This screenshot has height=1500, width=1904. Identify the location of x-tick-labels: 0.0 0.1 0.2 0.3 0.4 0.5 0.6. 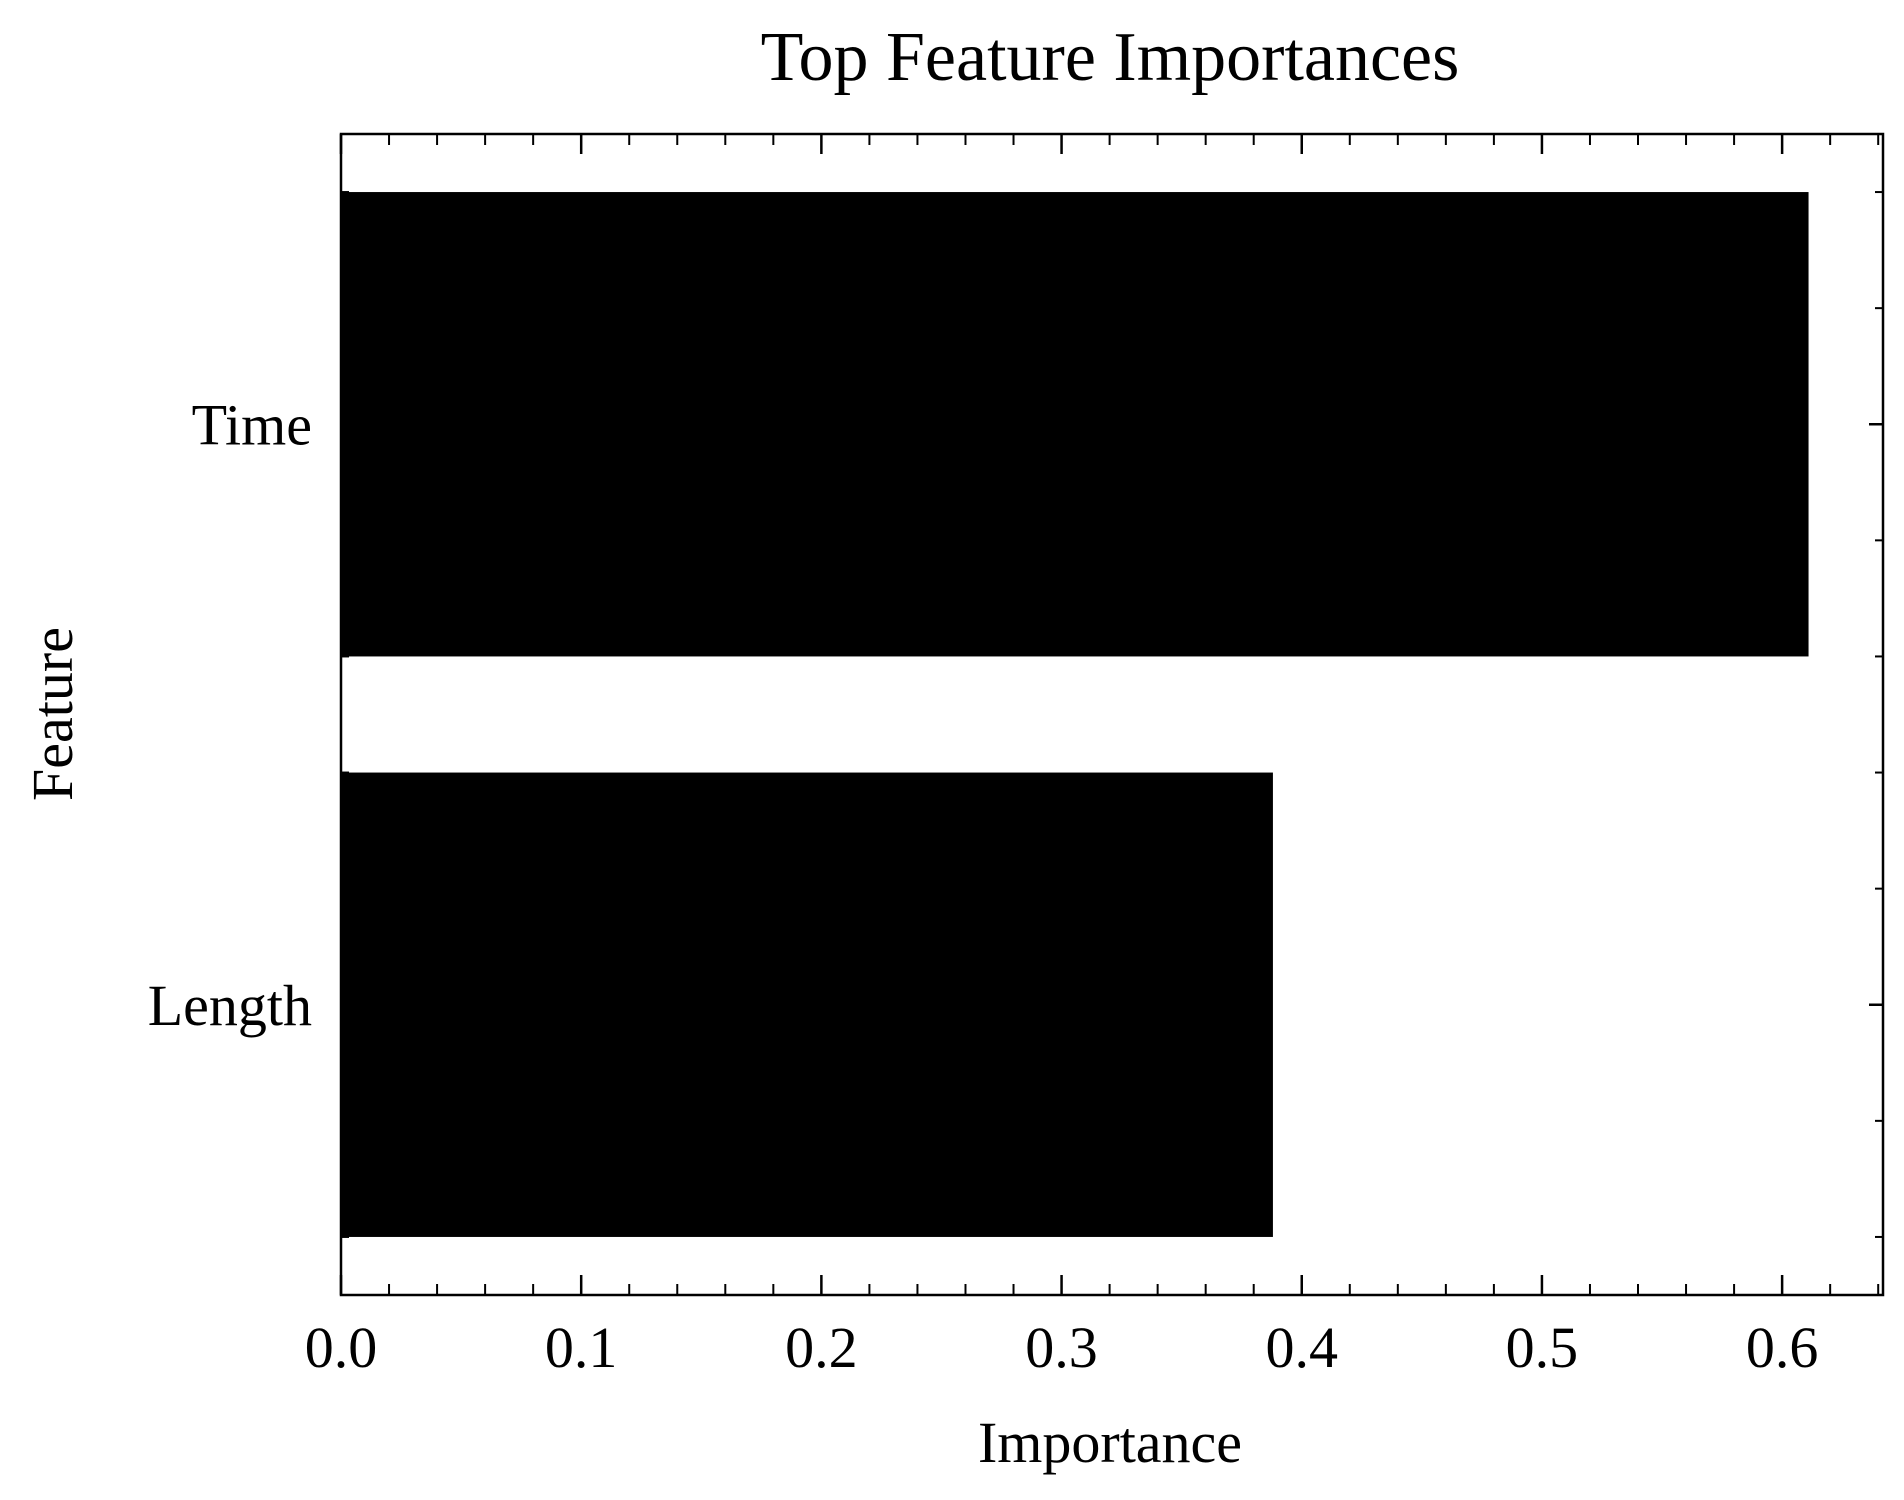
(1062, 1347).